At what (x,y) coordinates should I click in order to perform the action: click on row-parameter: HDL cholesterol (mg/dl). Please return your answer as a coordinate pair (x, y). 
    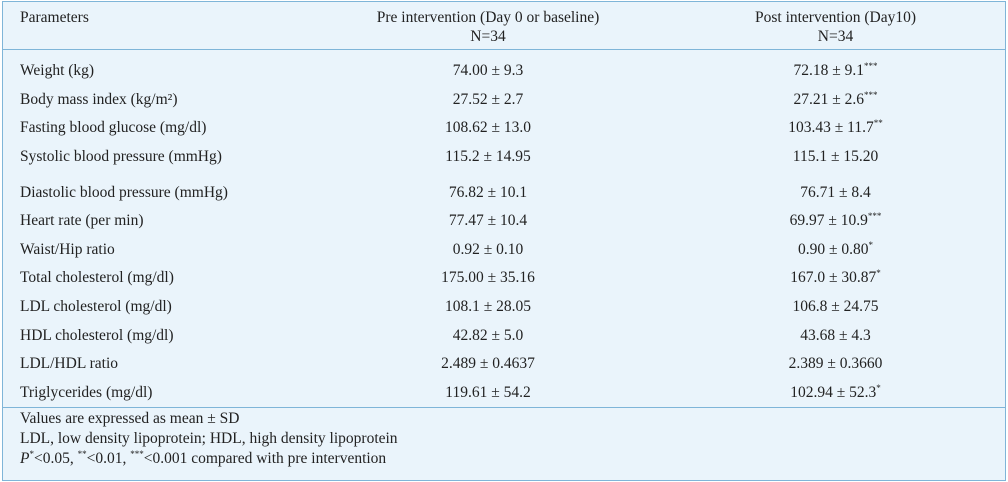
    Looking at the image, I should click on (97, 335).